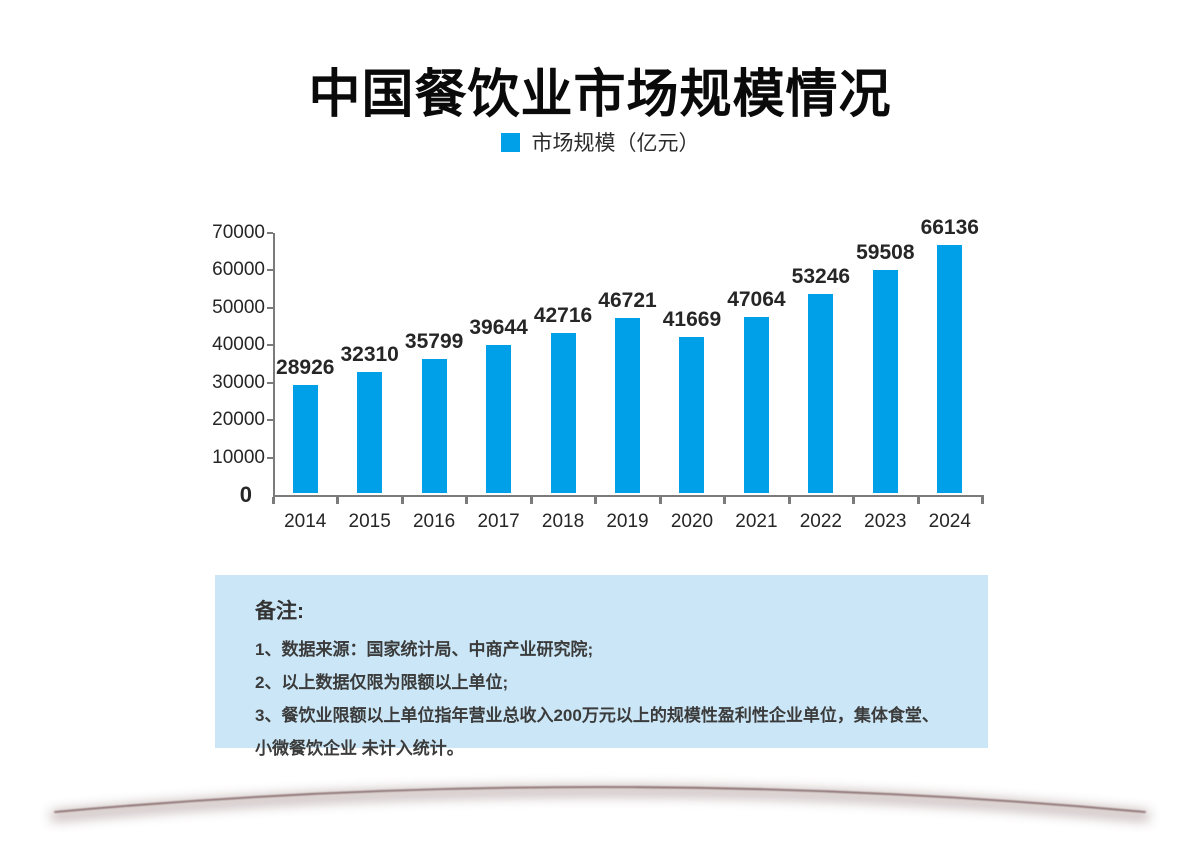  Describe the element at coordinates (498, 521) in the screenshot. I see `x-axis-category-label: 2017` at that location.